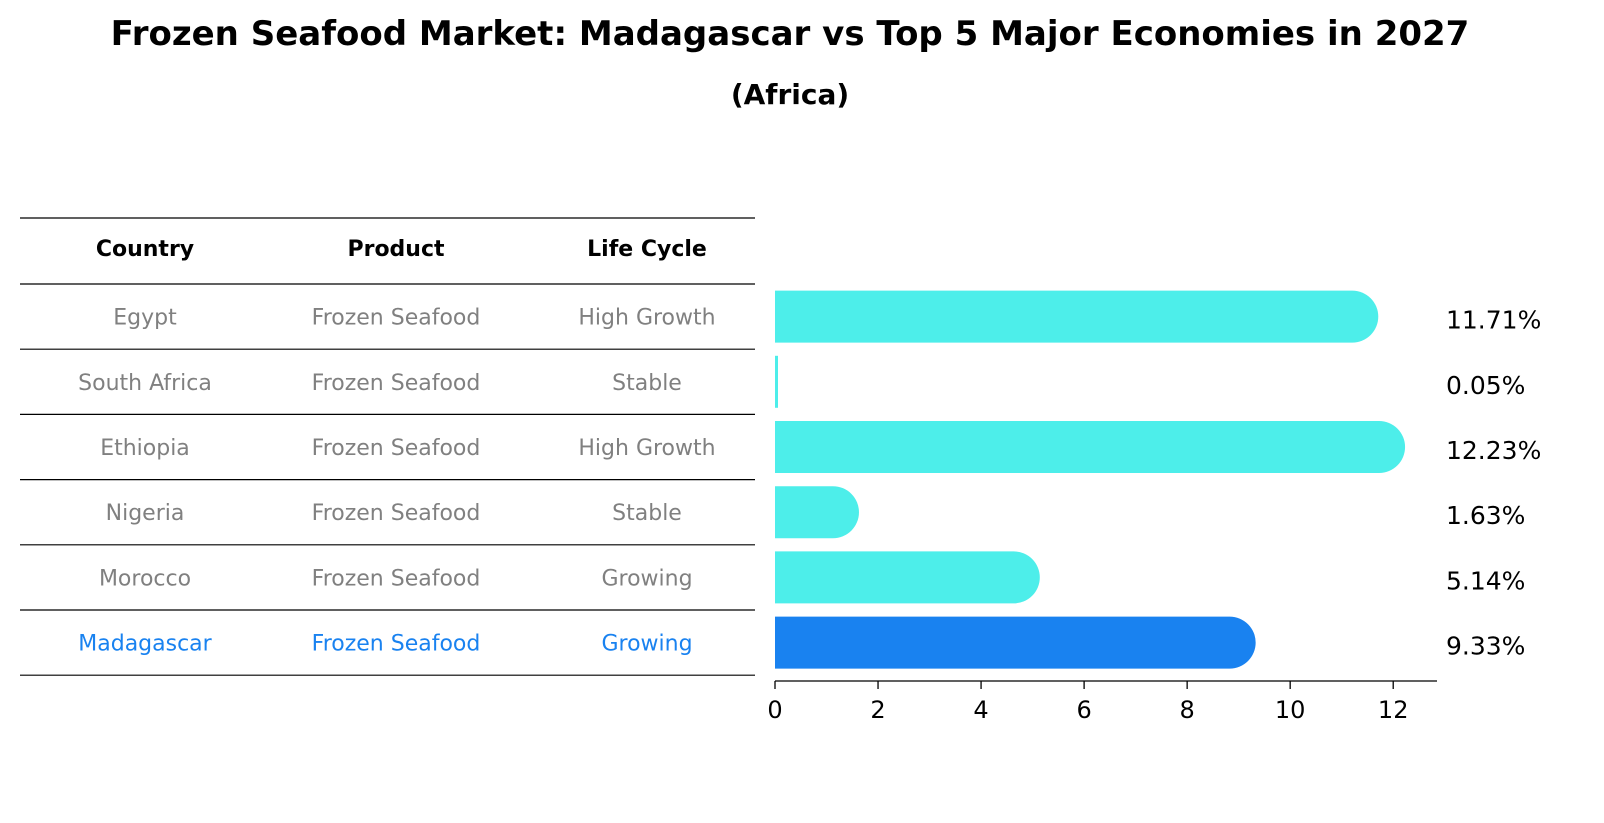 Image resolution: width=1604 pixels, height=823 pixels. I want to click on bar-egypt, so click(1077, 316).